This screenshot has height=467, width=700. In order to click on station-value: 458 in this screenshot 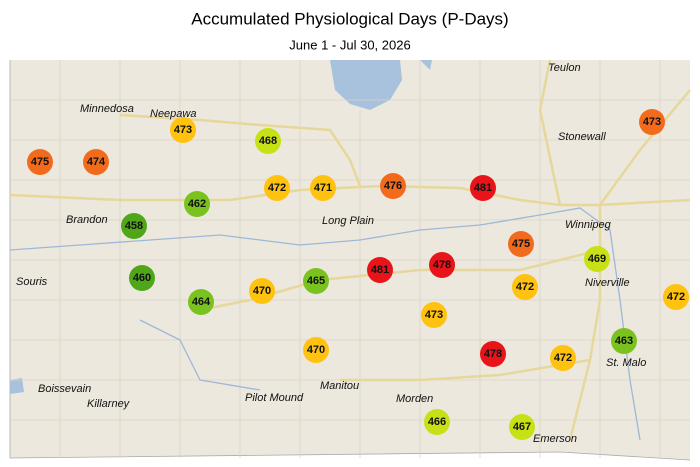, I will do `click(134, 226)`.